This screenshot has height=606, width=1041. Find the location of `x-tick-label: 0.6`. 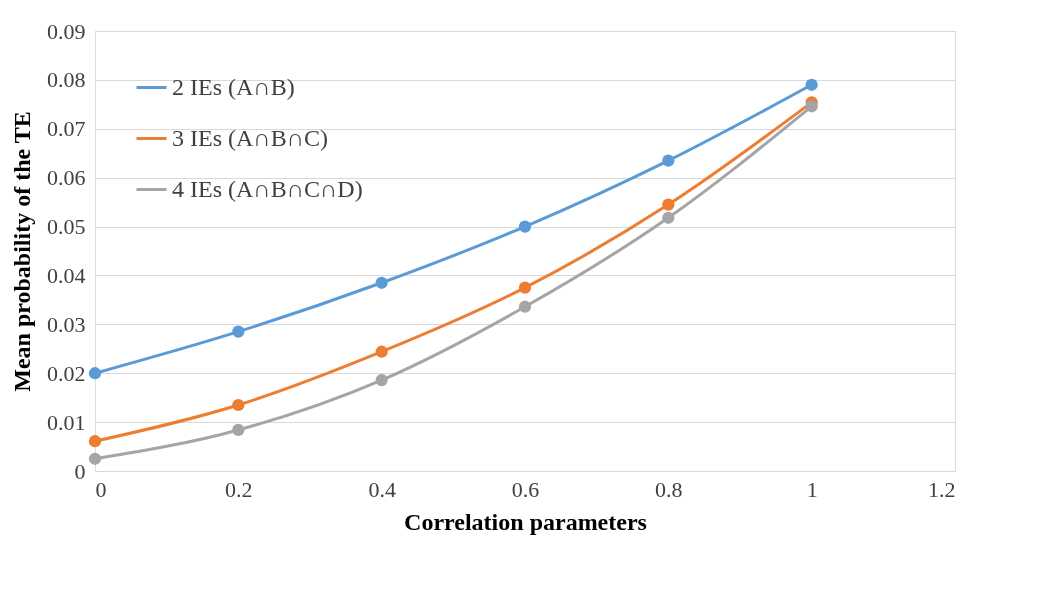

x-tick-label: 0.6 is located at coordinates (525, 489).